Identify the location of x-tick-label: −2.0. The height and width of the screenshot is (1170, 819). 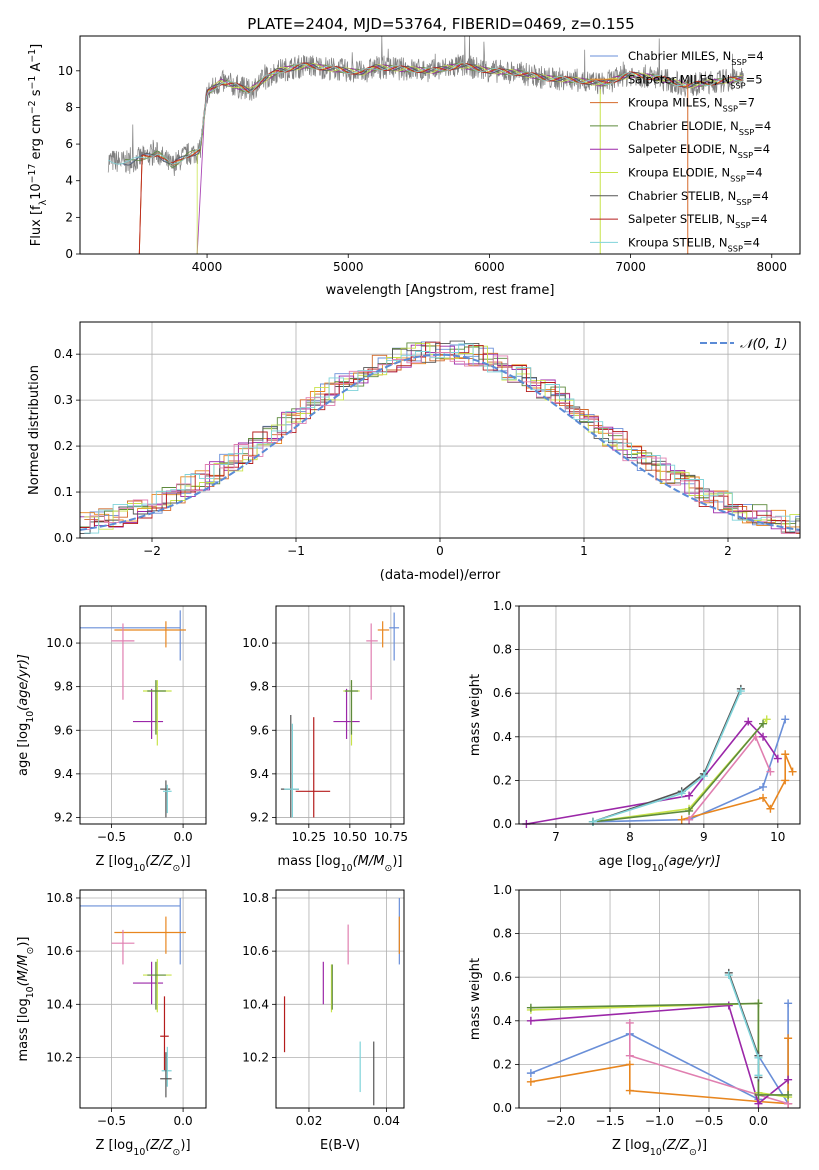
(560, 1121).